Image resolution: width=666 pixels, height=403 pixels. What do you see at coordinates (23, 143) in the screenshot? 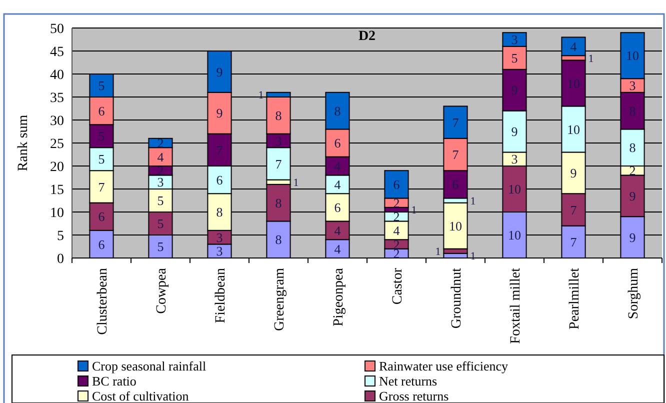
I see `y-axis-title: Rank sum` at bounding box center [23, 143].